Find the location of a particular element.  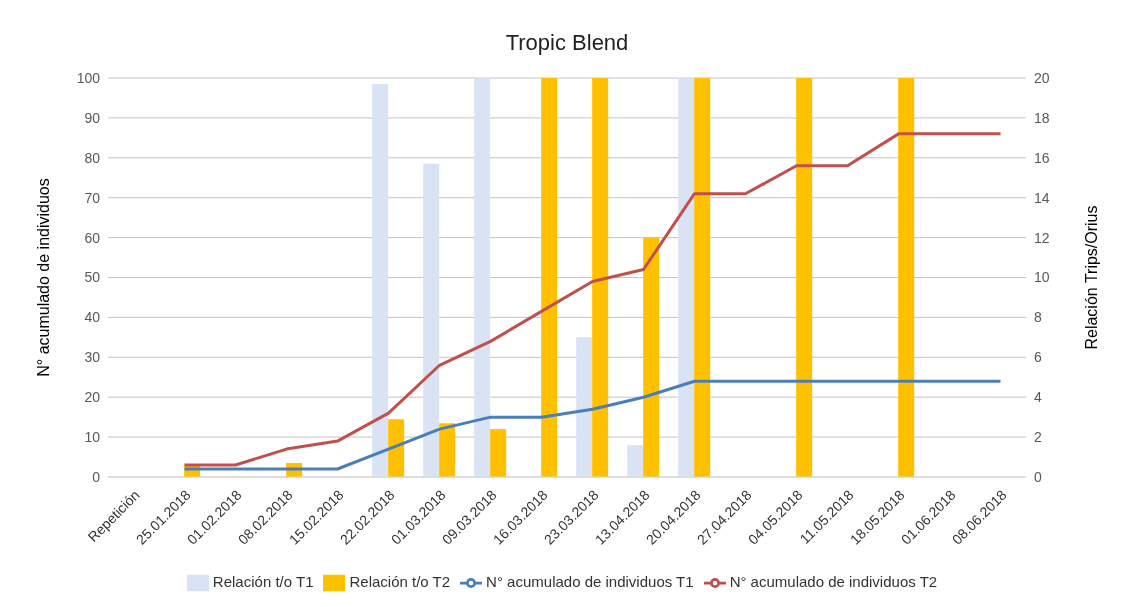

y2-tick-label: 20 is located at coordinates (1042, 77).